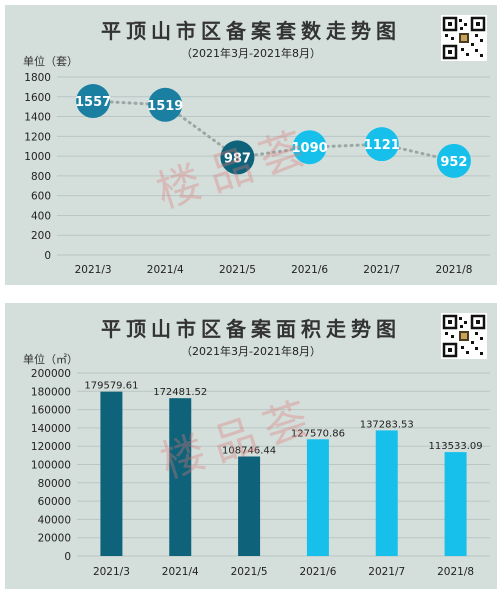 This screenshot has width=502, height=593. What do you see at coordinates (37, 98) in the screenshot?
I see `y-tick-label: 1600` at bounding box center [37, 98].